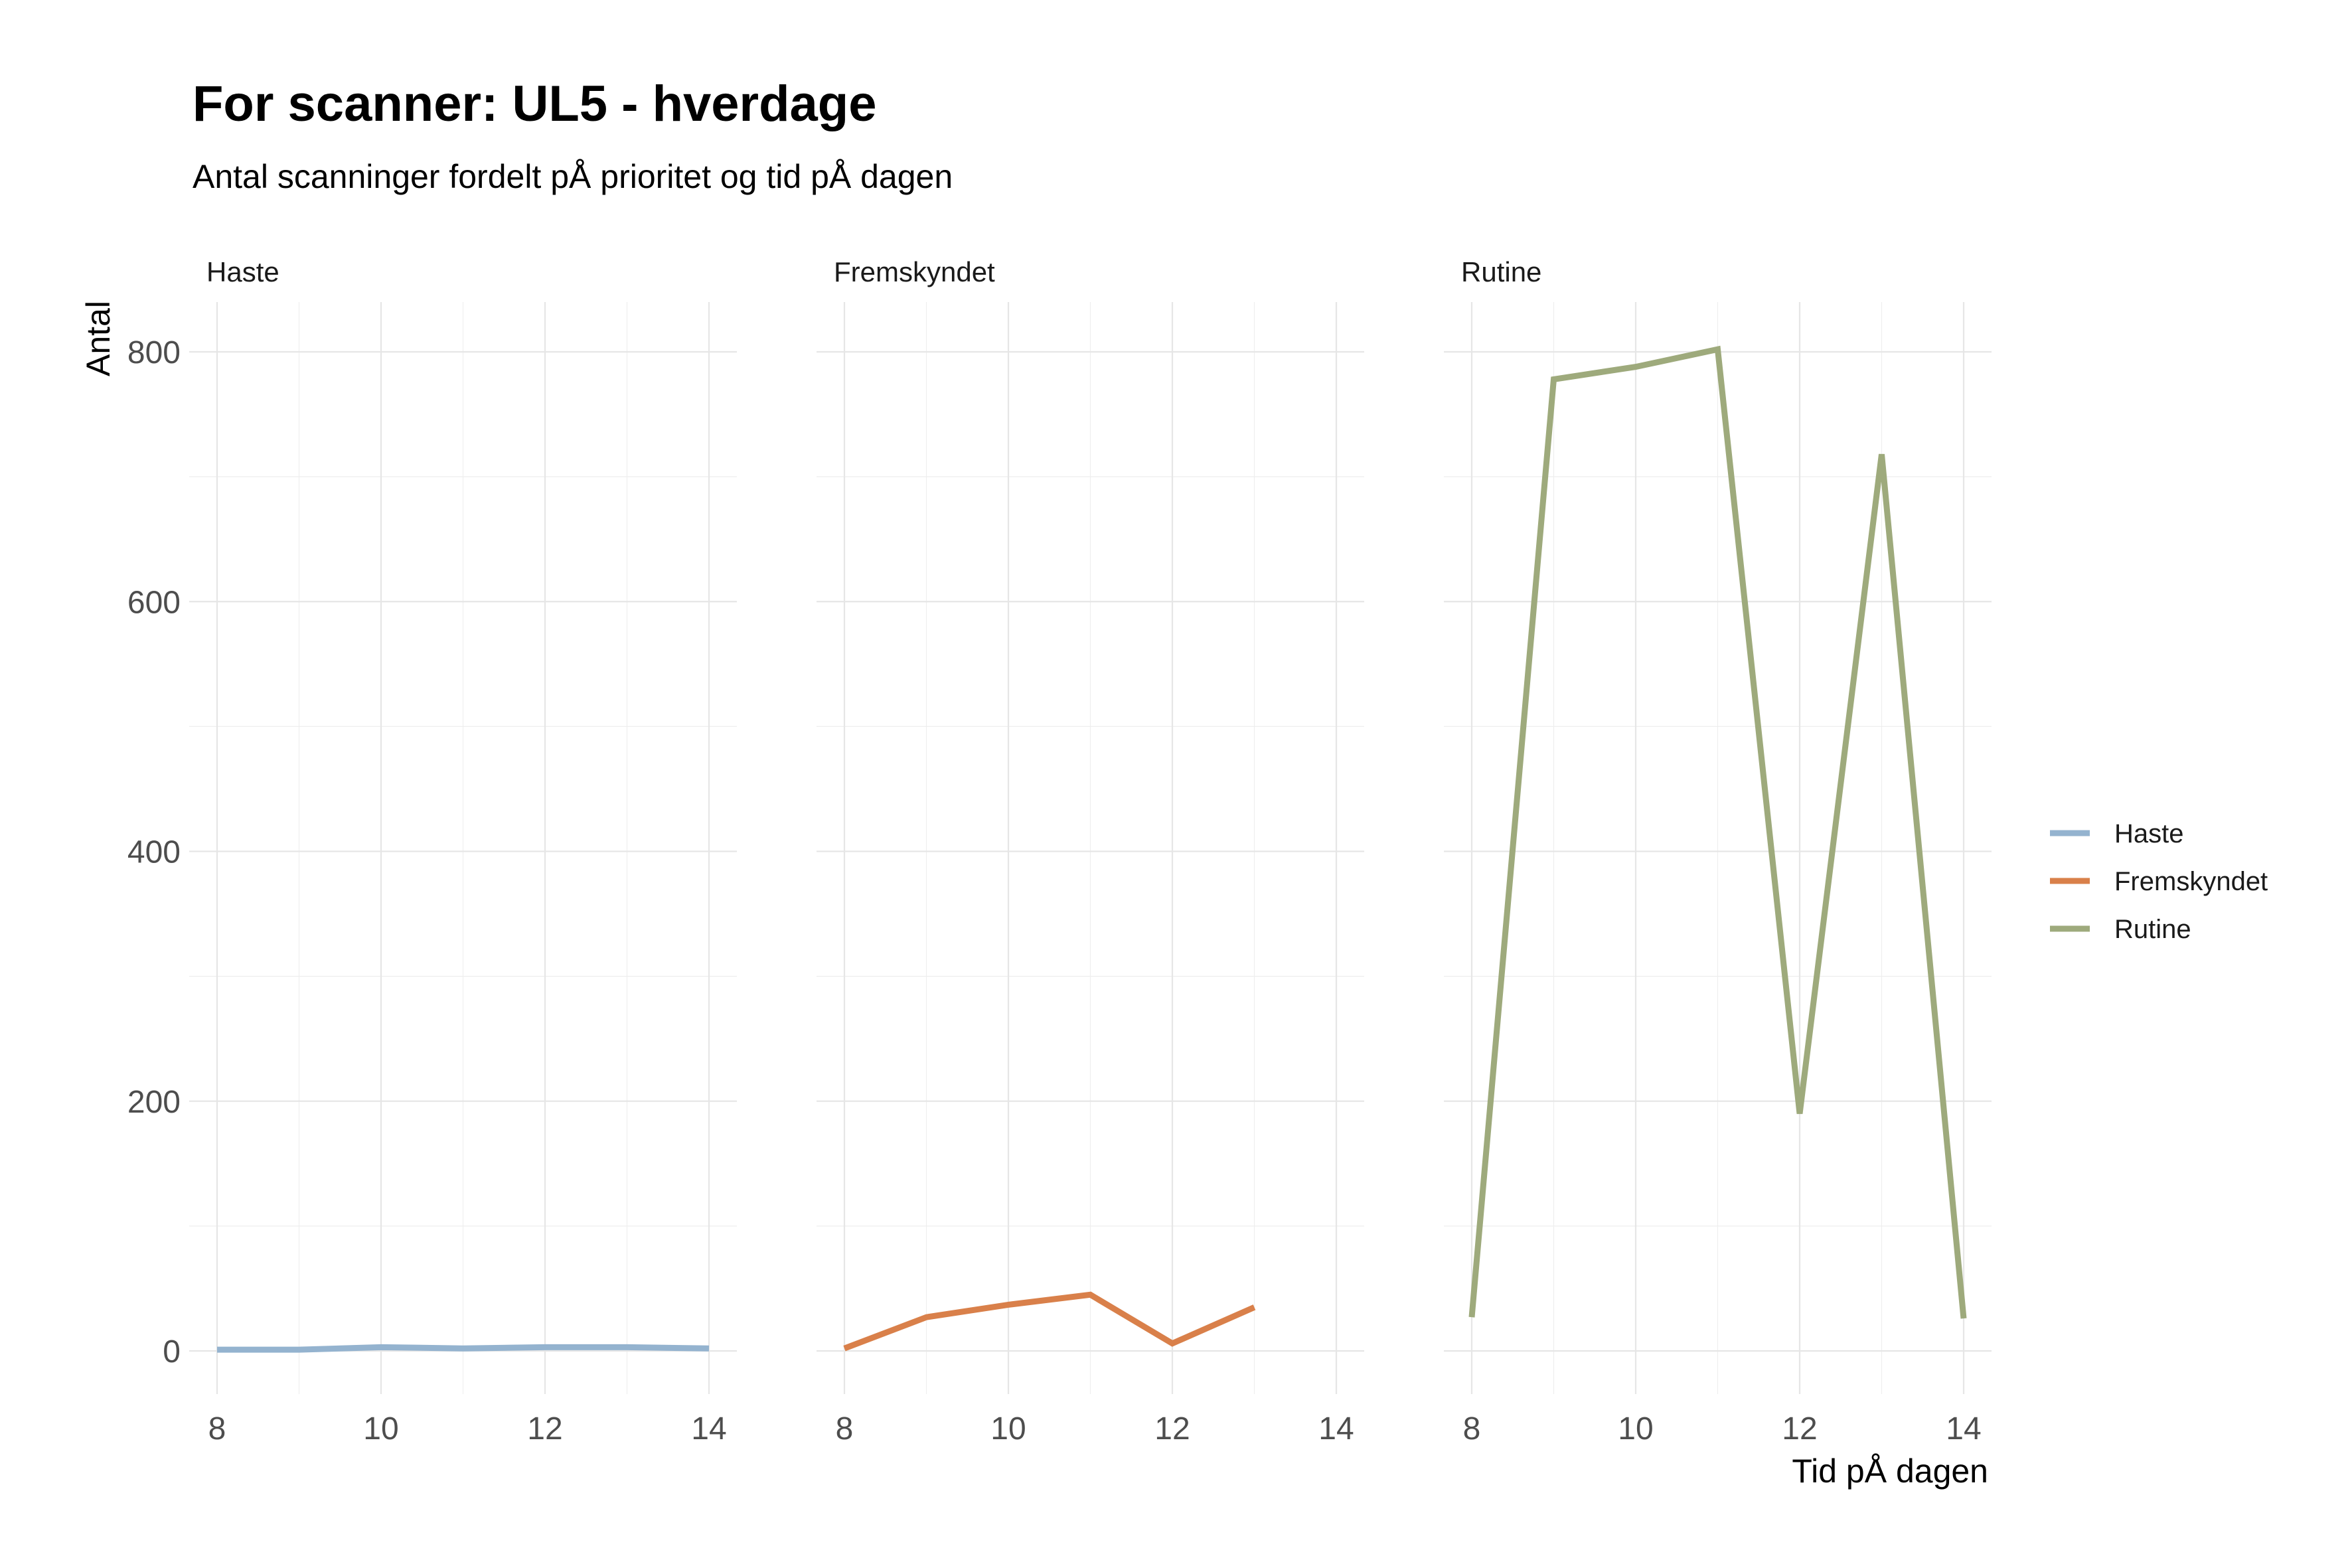 The height and width of the screenshot is (1568, 2352). What do you see at coordinates (154, 853) in the screenshot?
I see `y-tick-label: 400` at bounding box center [154, 853].